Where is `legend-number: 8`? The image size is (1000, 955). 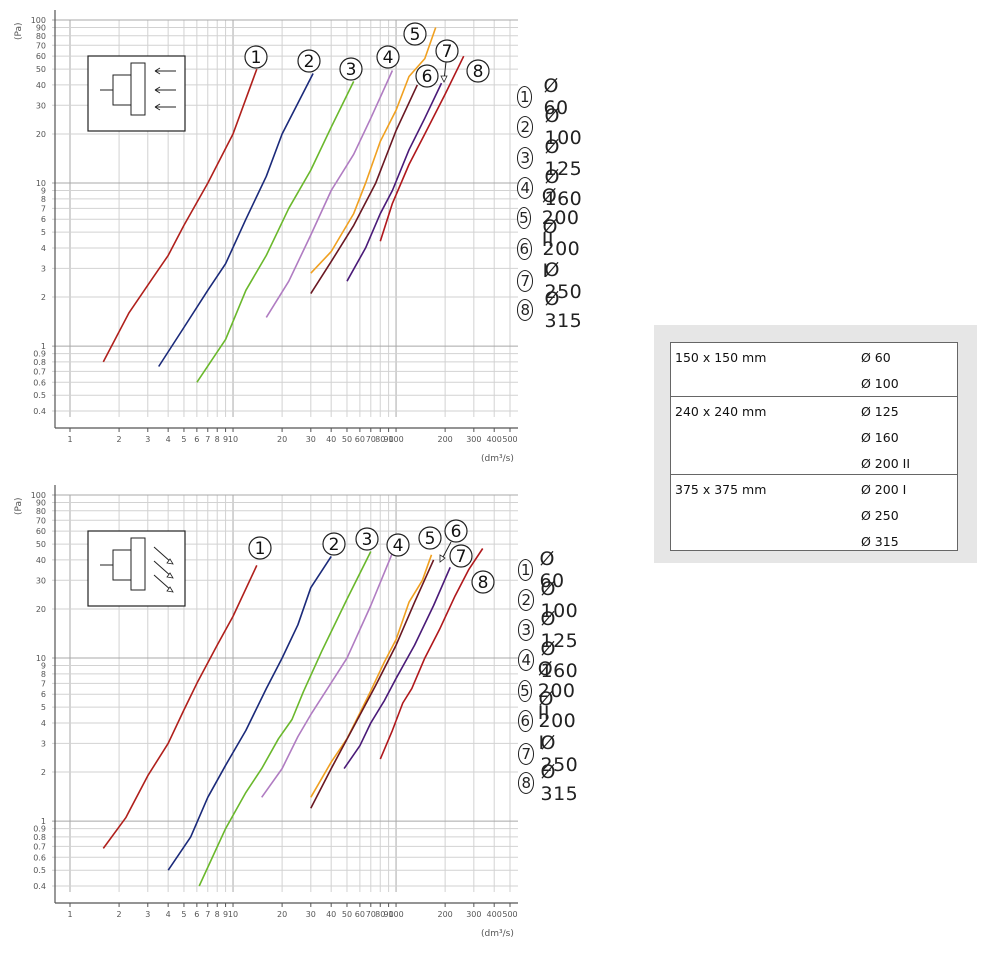 legend-number: 8 is located at coordinates (525, 310).